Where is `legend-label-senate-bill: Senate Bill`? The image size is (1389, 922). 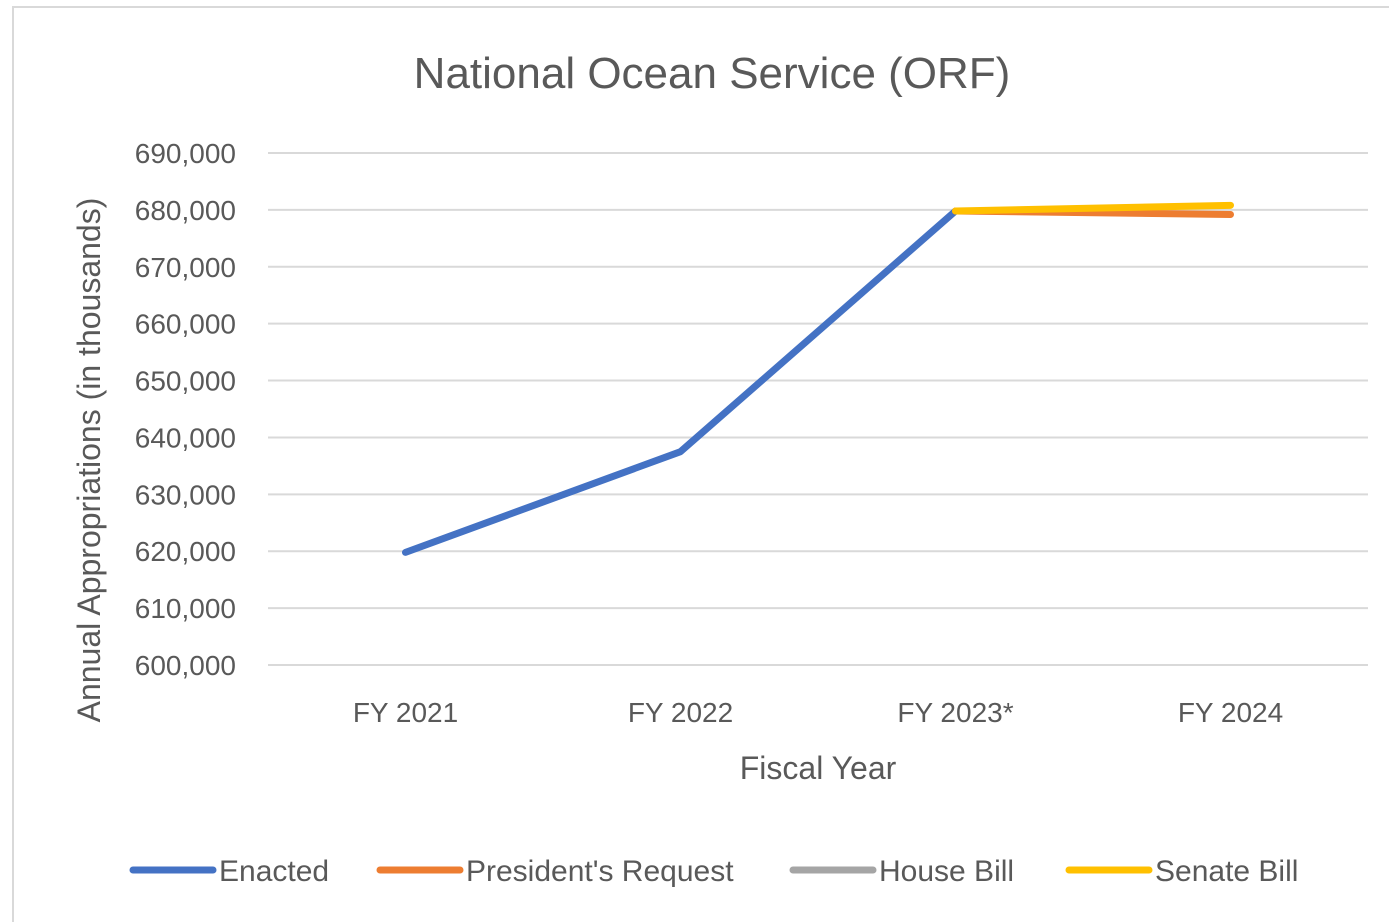 legend-label-senate-bill: Senate Bill is located at coordinates (1226, 871).